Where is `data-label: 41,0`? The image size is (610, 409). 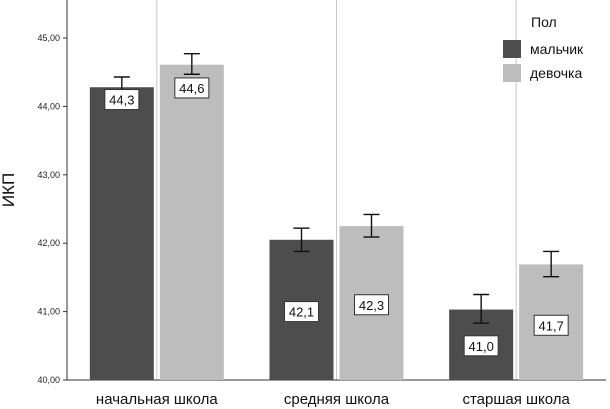
data-label: 41,0 is located at coordinates (481, 346).